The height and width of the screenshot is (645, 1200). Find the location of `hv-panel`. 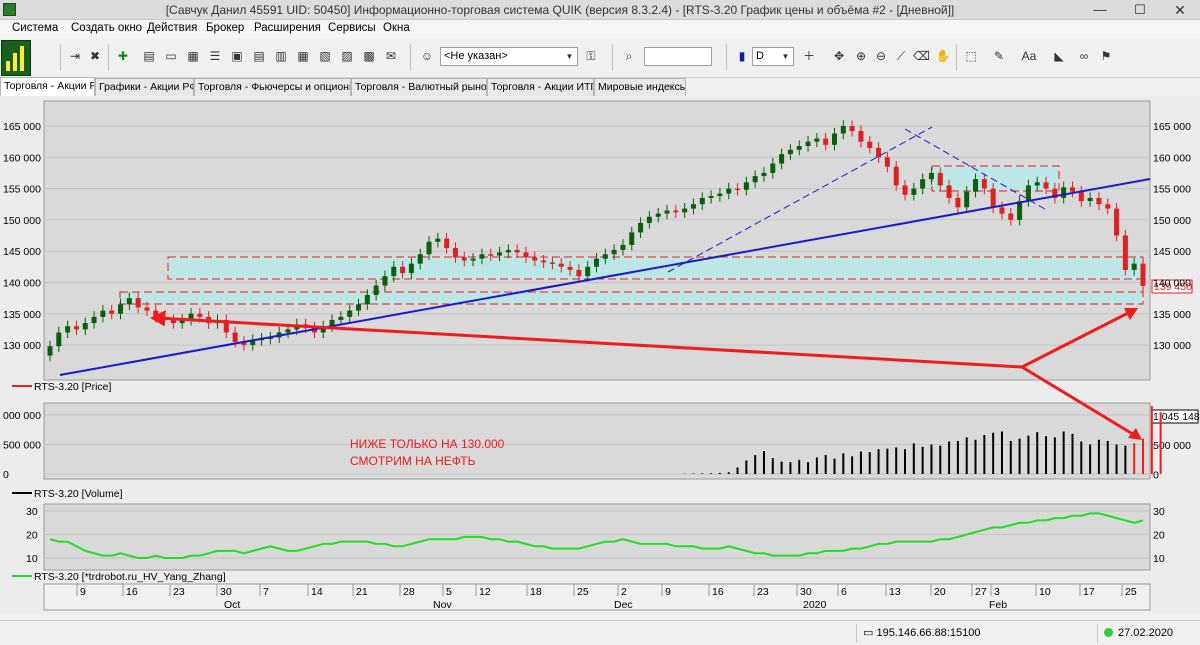

hv-panel is located at coordinates (597, 537).